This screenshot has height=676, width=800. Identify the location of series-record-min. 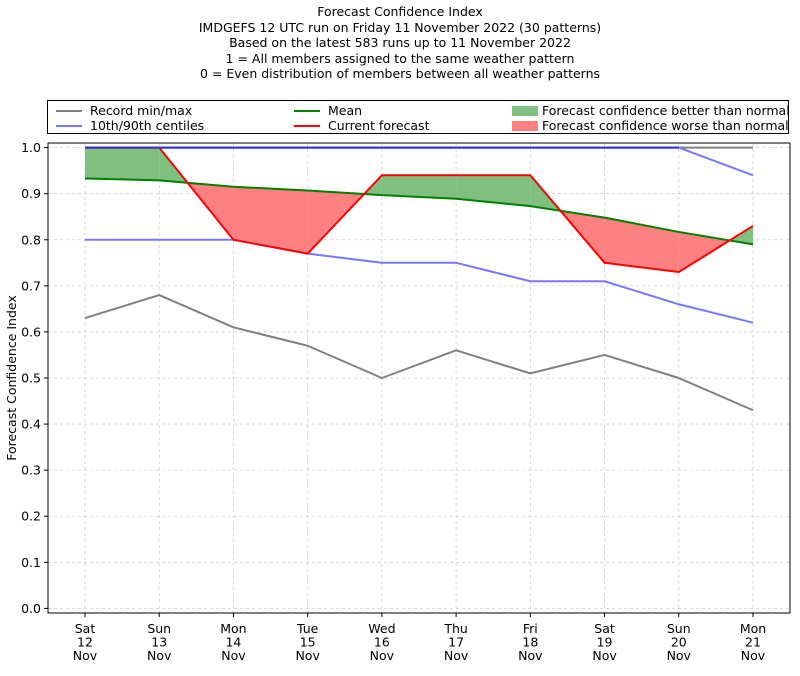
(419, 353).